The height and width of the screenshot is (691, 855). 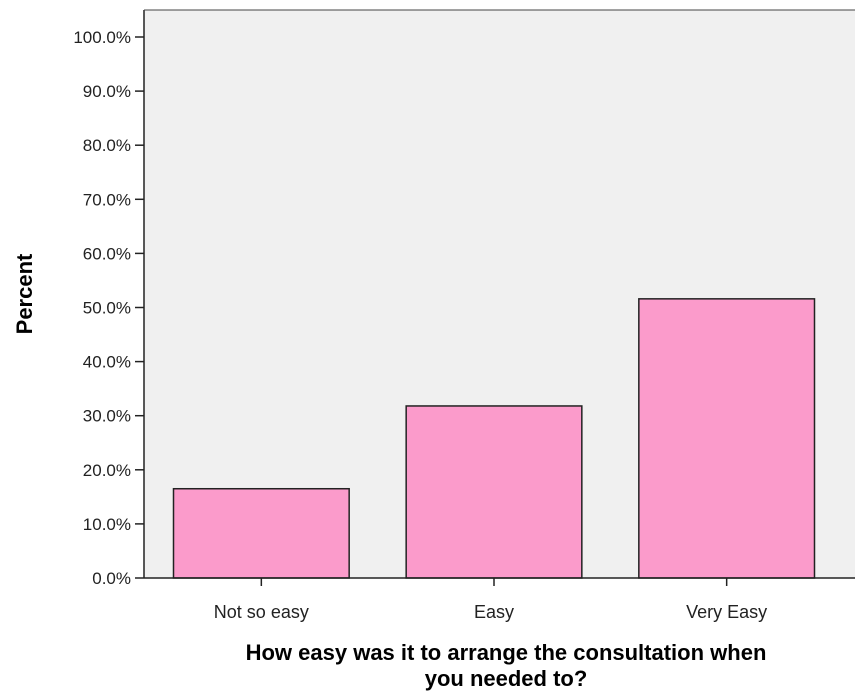 I want to click on x-tick-label: Very Easy, so click(x=726, y=612).